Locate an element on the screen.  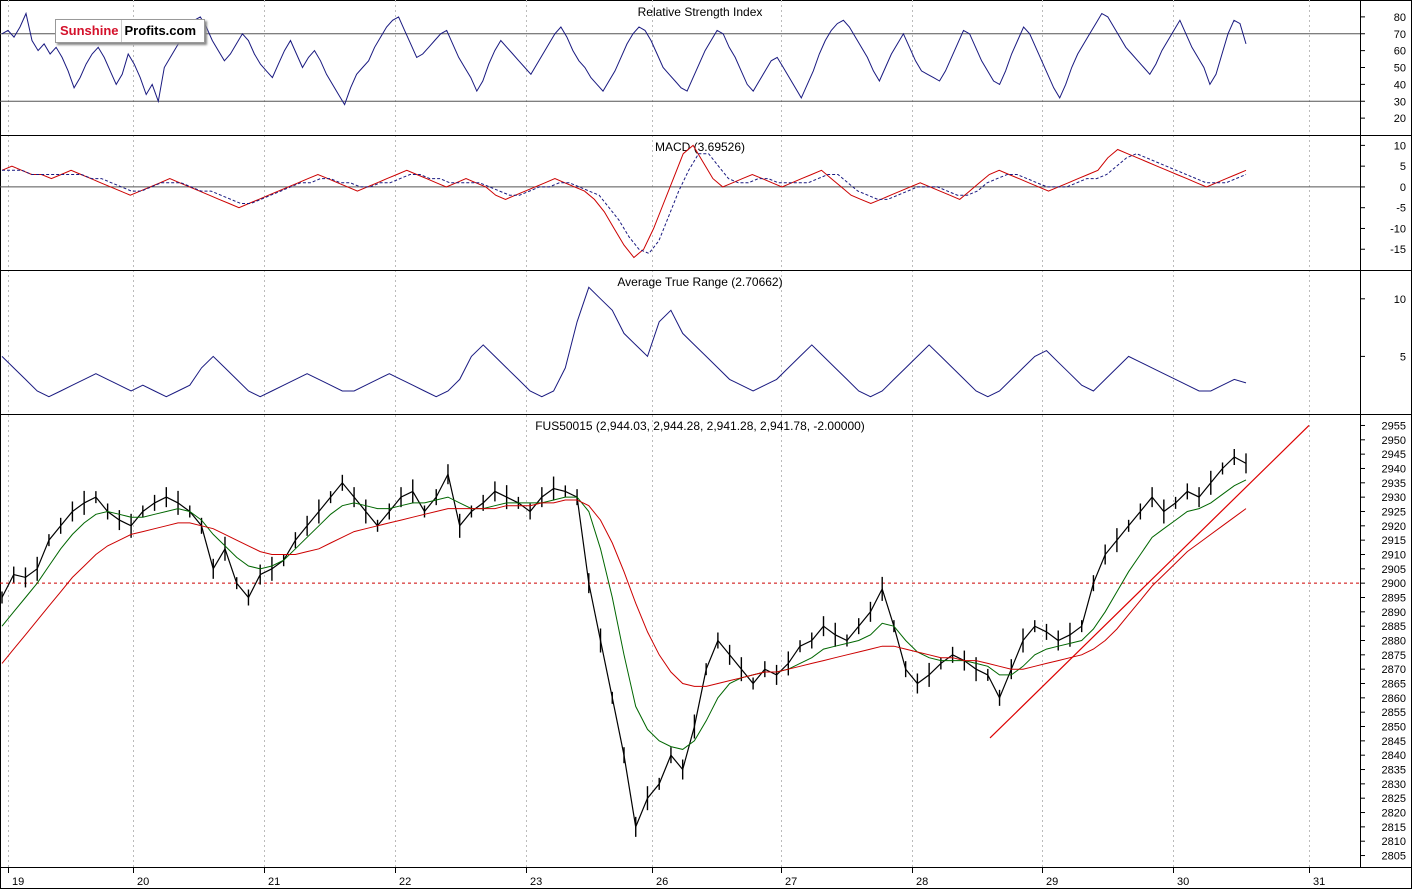
day-label: 29 is located at coordinates (1052, 882).